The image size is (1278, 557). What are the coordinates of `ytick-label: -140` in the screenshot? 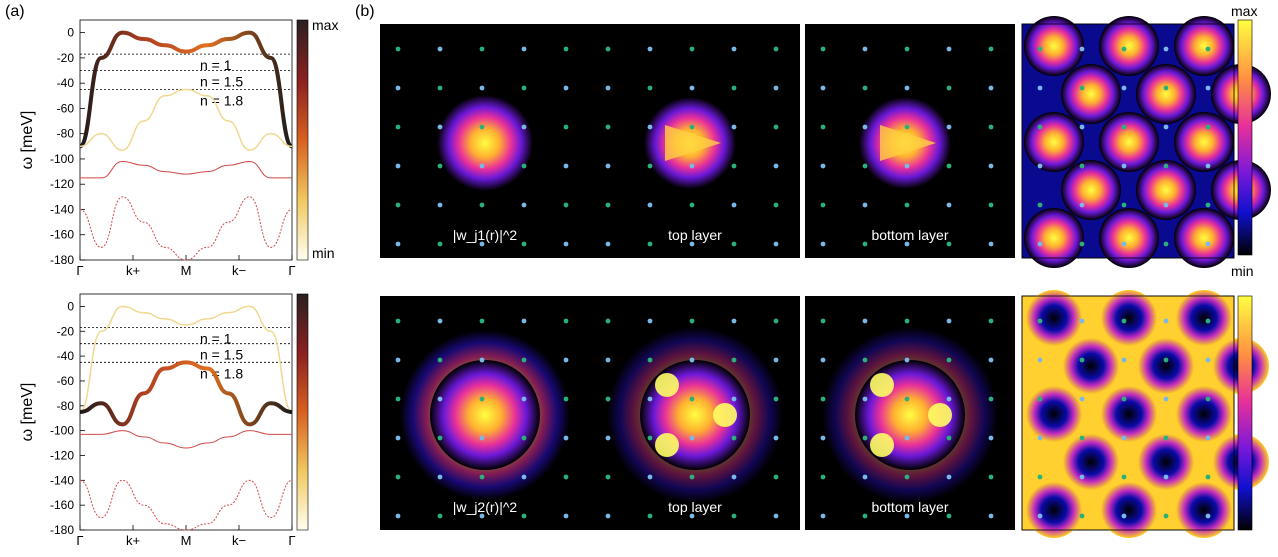 It's located at (62, 209).